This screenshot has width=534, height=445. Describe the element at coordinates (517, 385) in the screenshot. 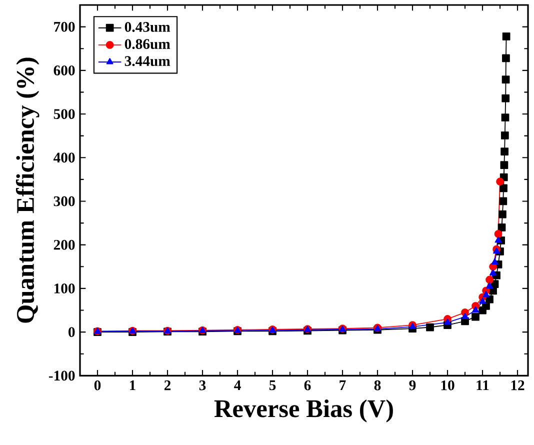

I see `x-tick-label: 12` at that location.